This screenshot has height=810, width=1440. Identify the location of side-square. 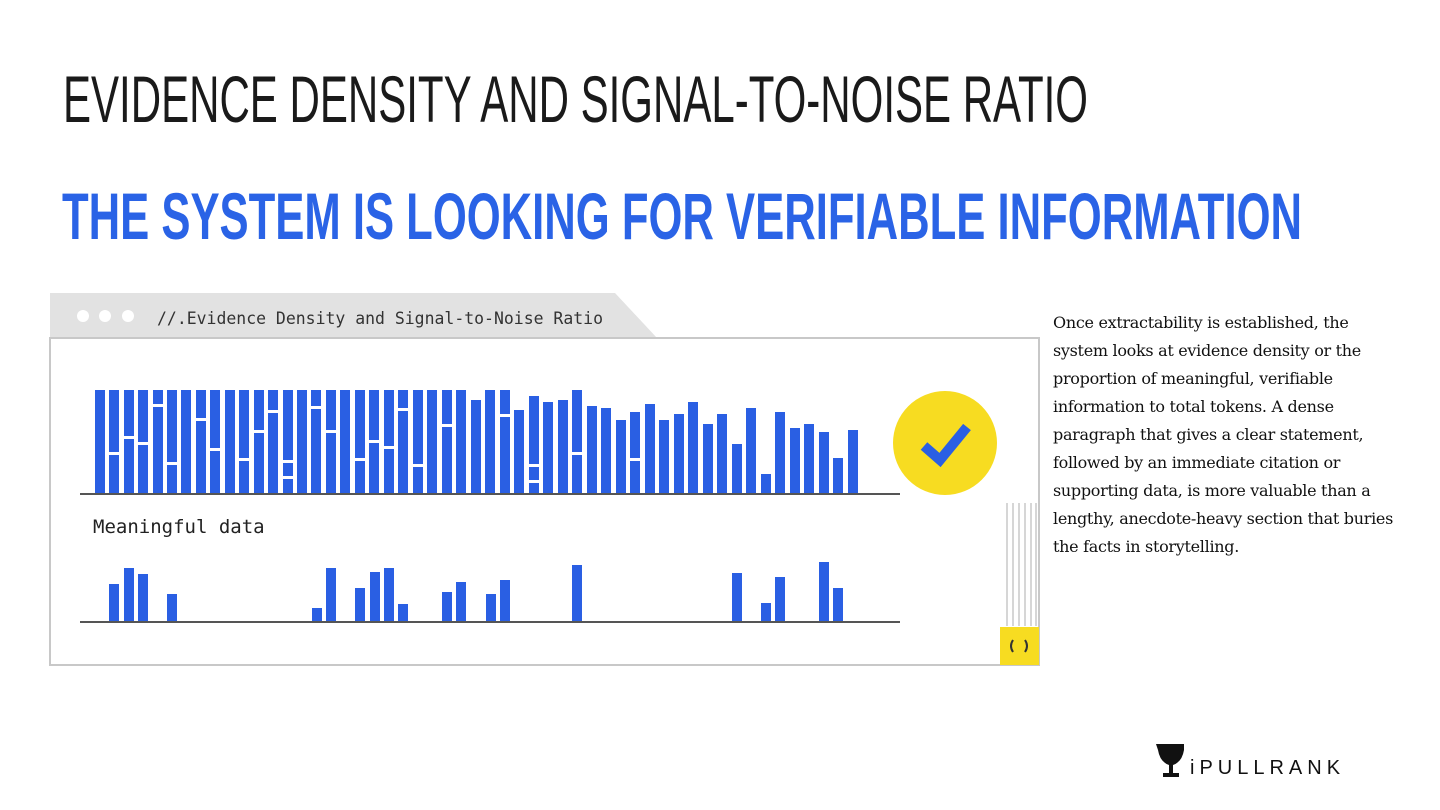
(1019, 646).